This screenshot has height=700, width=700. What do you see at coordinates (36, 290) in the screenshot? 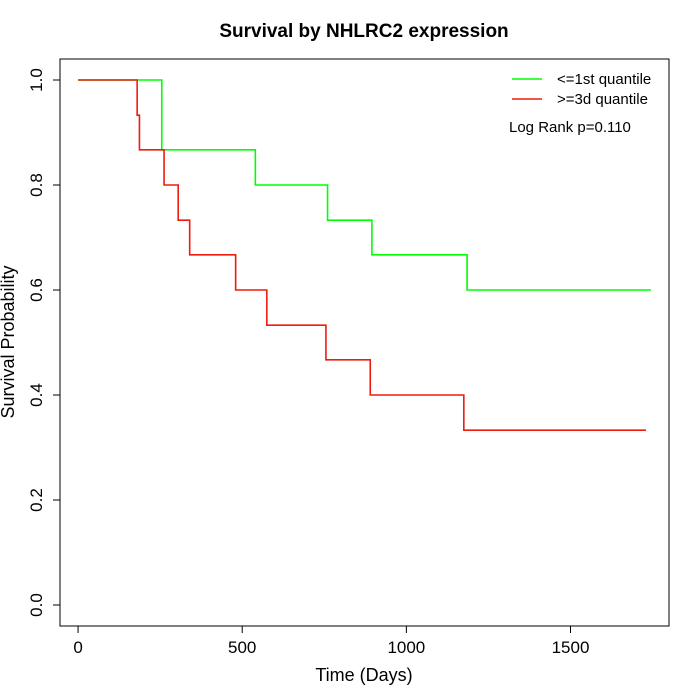
I see `y-tick-label: 0.6` at bounding box center [36, 290].